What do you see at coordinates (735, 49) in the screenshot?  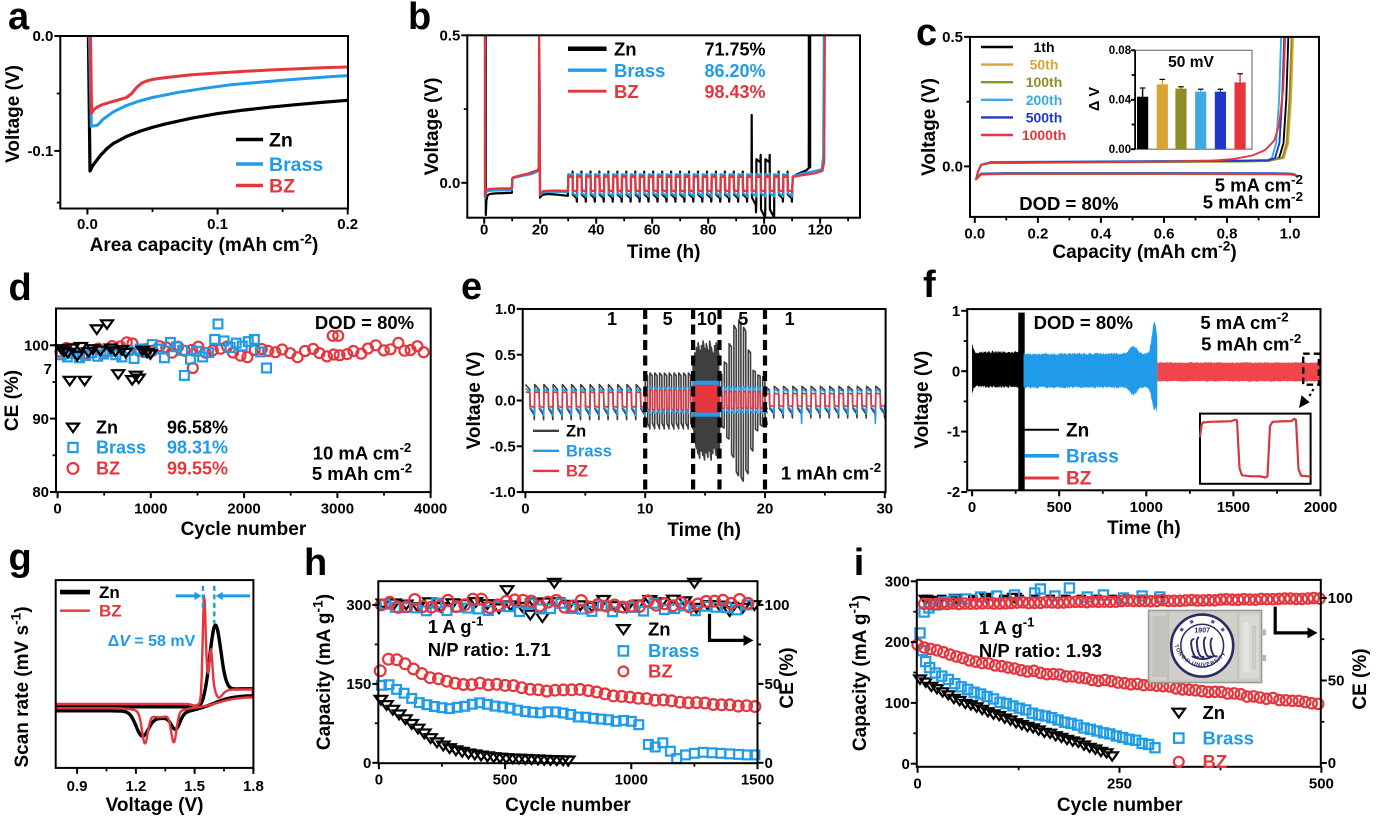 I see `svg-text: 71.75%` at bounding box center [735, 49].